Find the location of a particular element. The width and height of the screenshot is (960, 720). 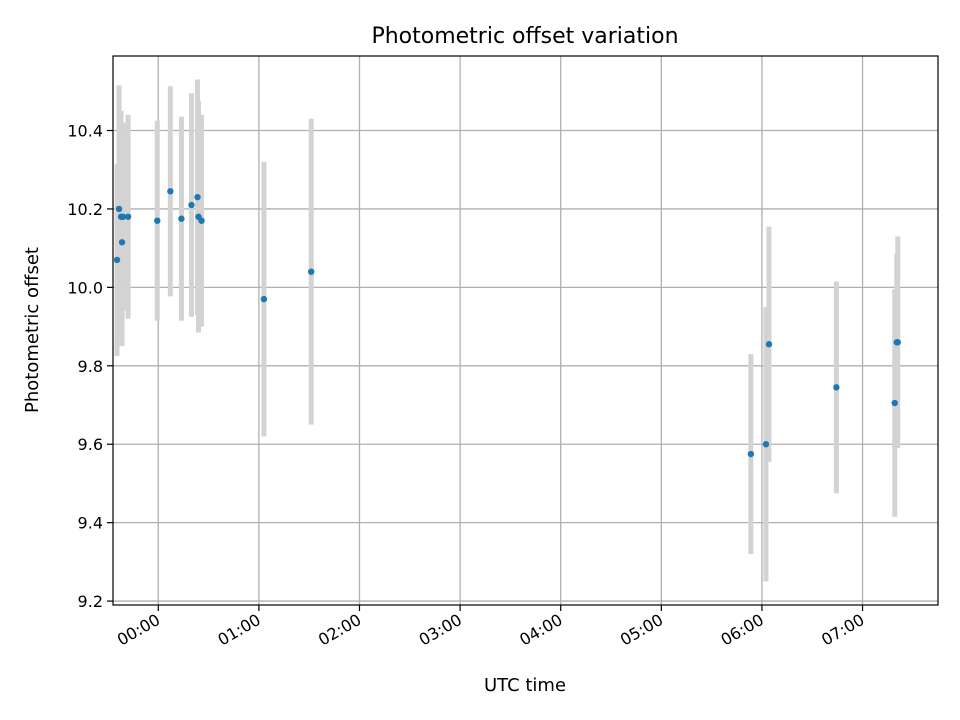

y-tick-label: 10.2 is located at coordinates (85, 209).